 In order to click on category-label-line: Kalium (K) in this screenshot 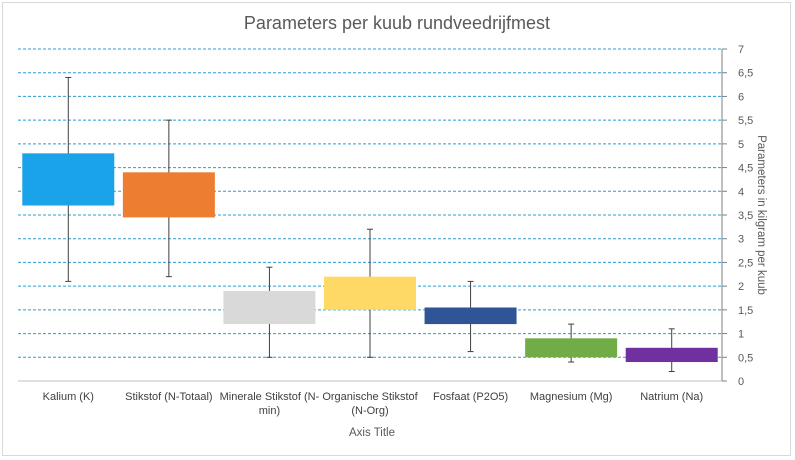, I will do `click(68, 397)`.